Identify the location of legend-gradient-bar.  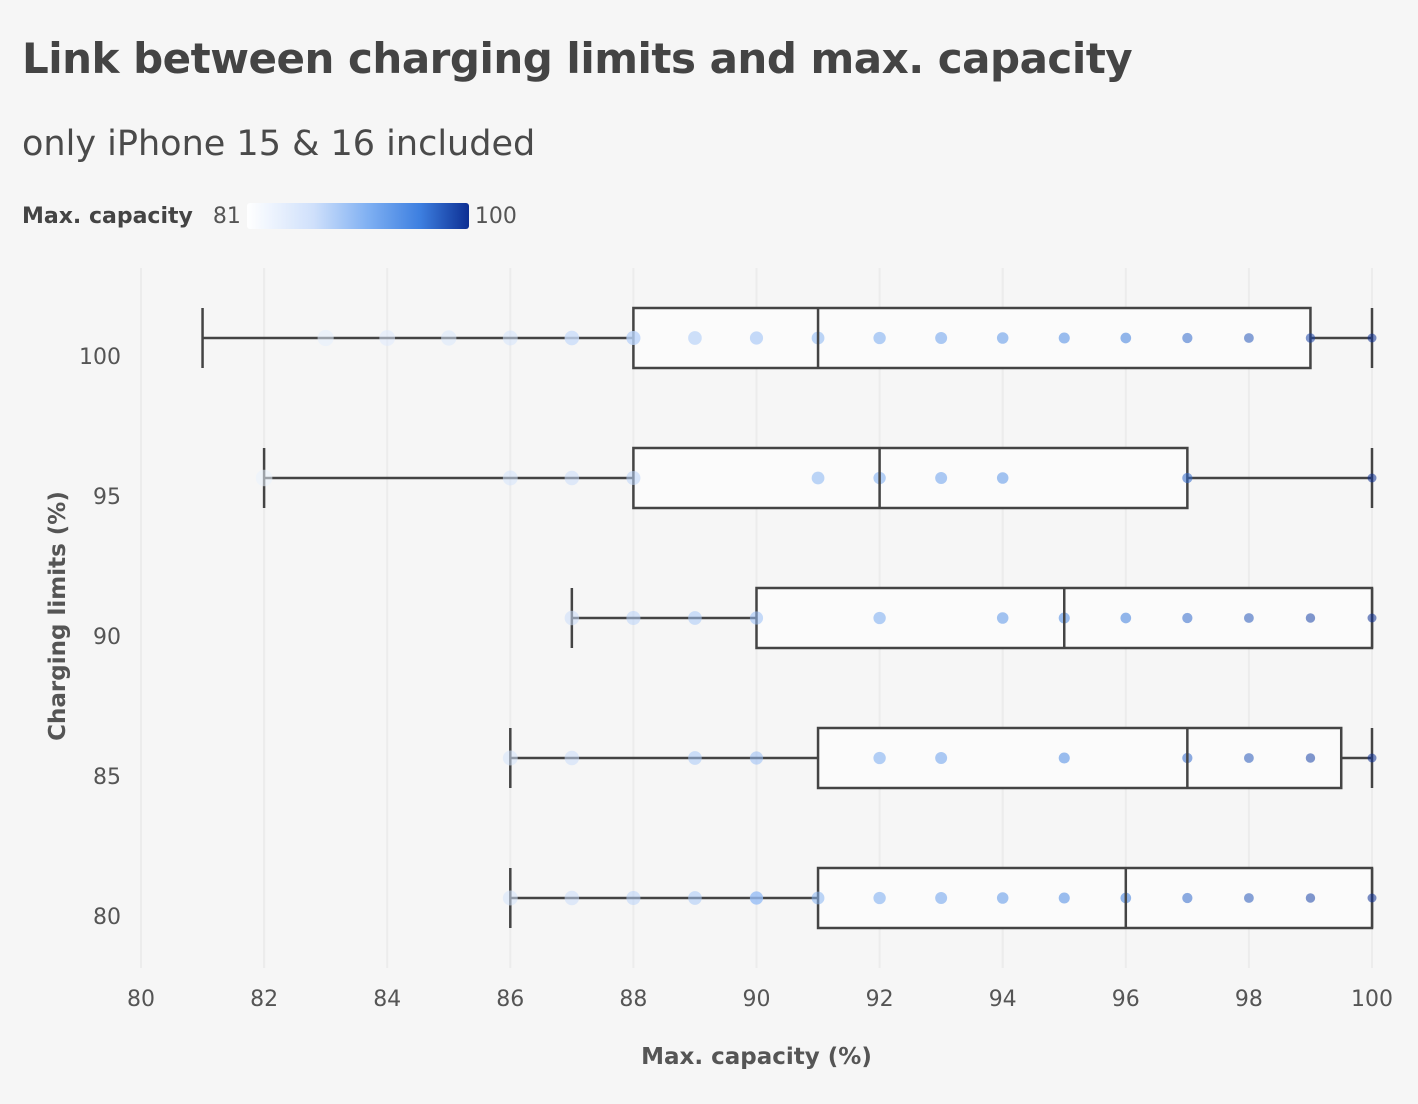
(357, 216).